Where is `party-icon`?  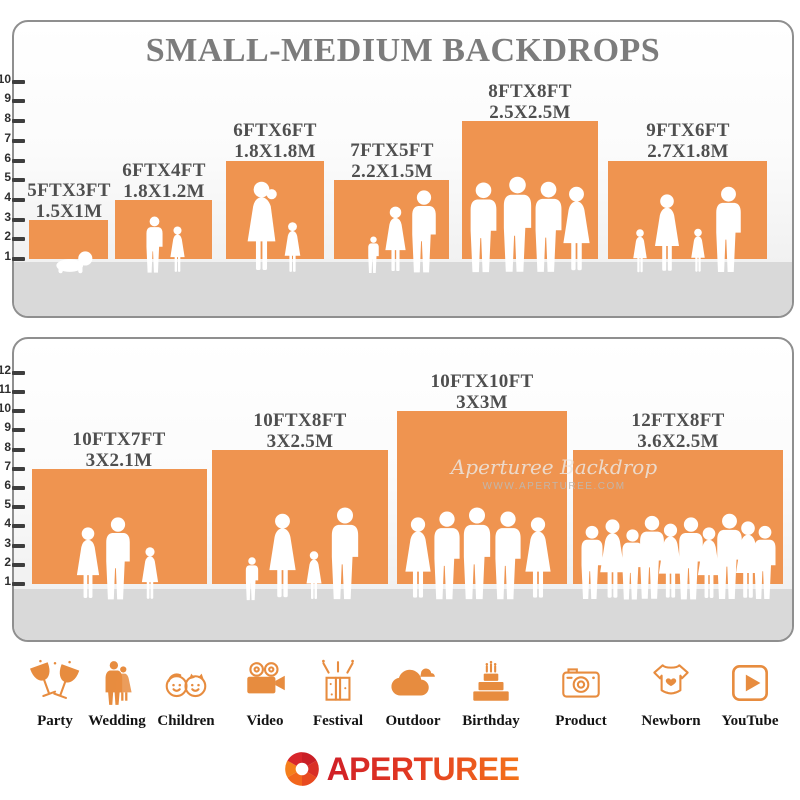 party-icon is located at coordinates (55, 679).